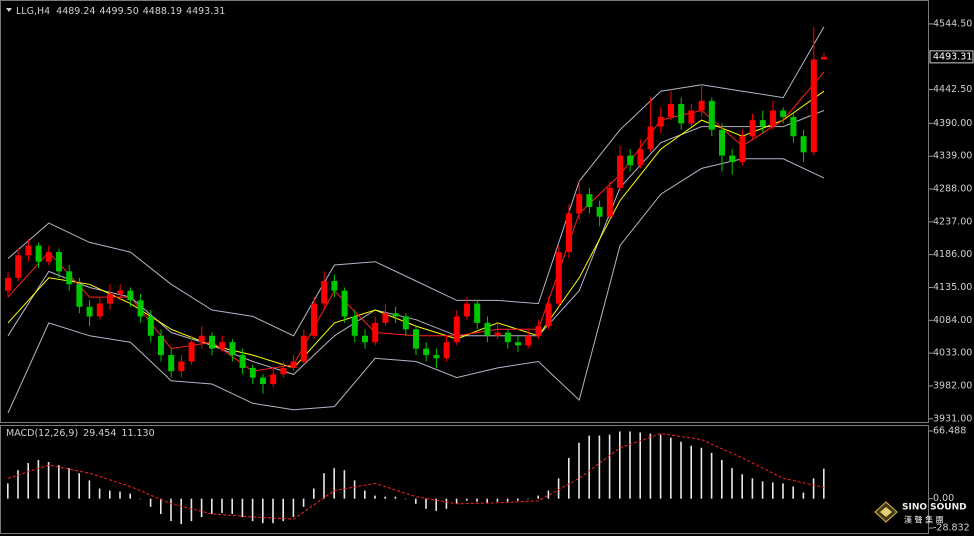 Image resolution: width=974 pixels, height=536 pixels. I want to click on close-readout: 4493.31, so click(205, 11).